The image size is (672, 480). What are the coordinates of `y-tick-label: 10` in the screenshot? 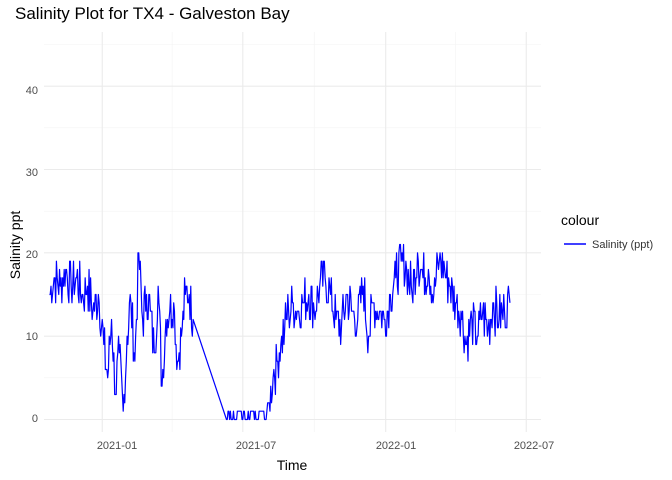 It's located at (31, 337).